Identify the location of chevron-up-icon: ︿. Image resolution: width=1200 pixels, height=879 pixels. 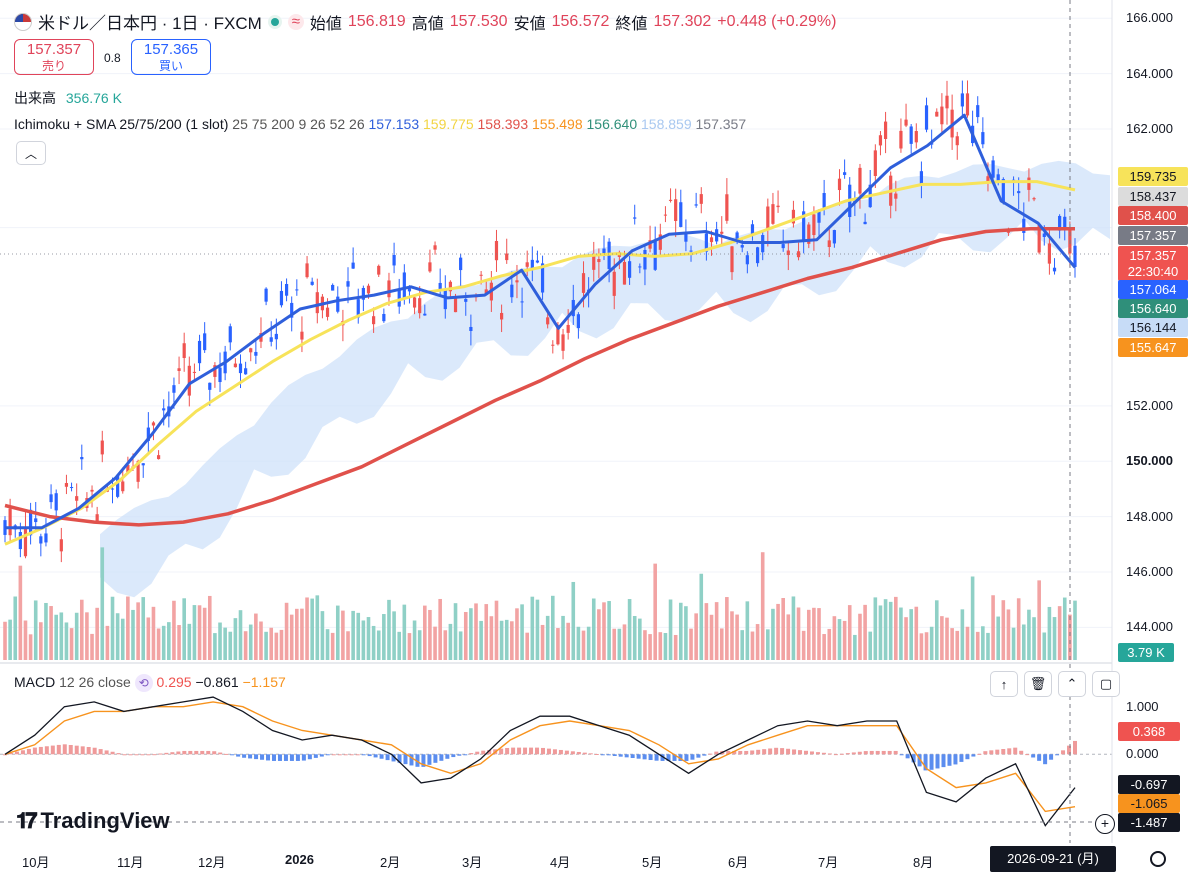
(30, 153).